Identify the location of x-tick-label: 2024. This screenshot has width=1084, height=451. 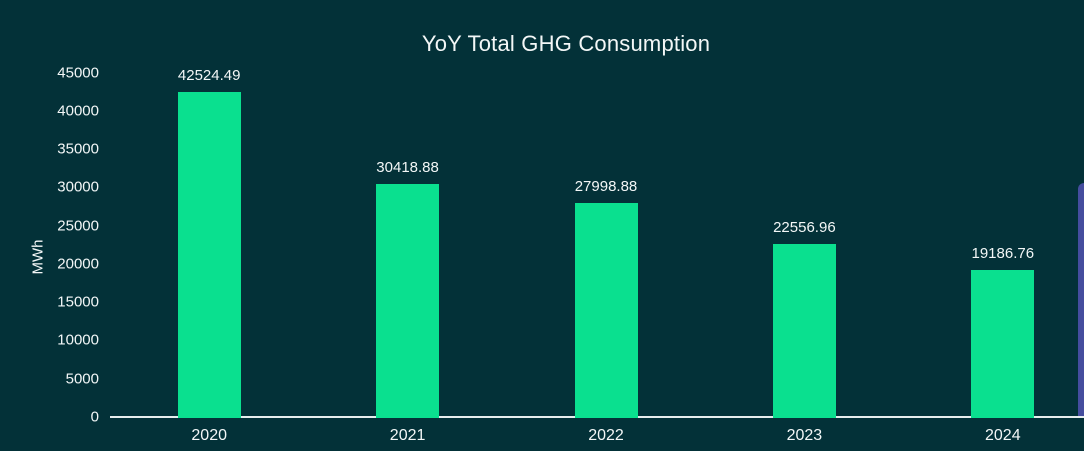
(1003, 435).